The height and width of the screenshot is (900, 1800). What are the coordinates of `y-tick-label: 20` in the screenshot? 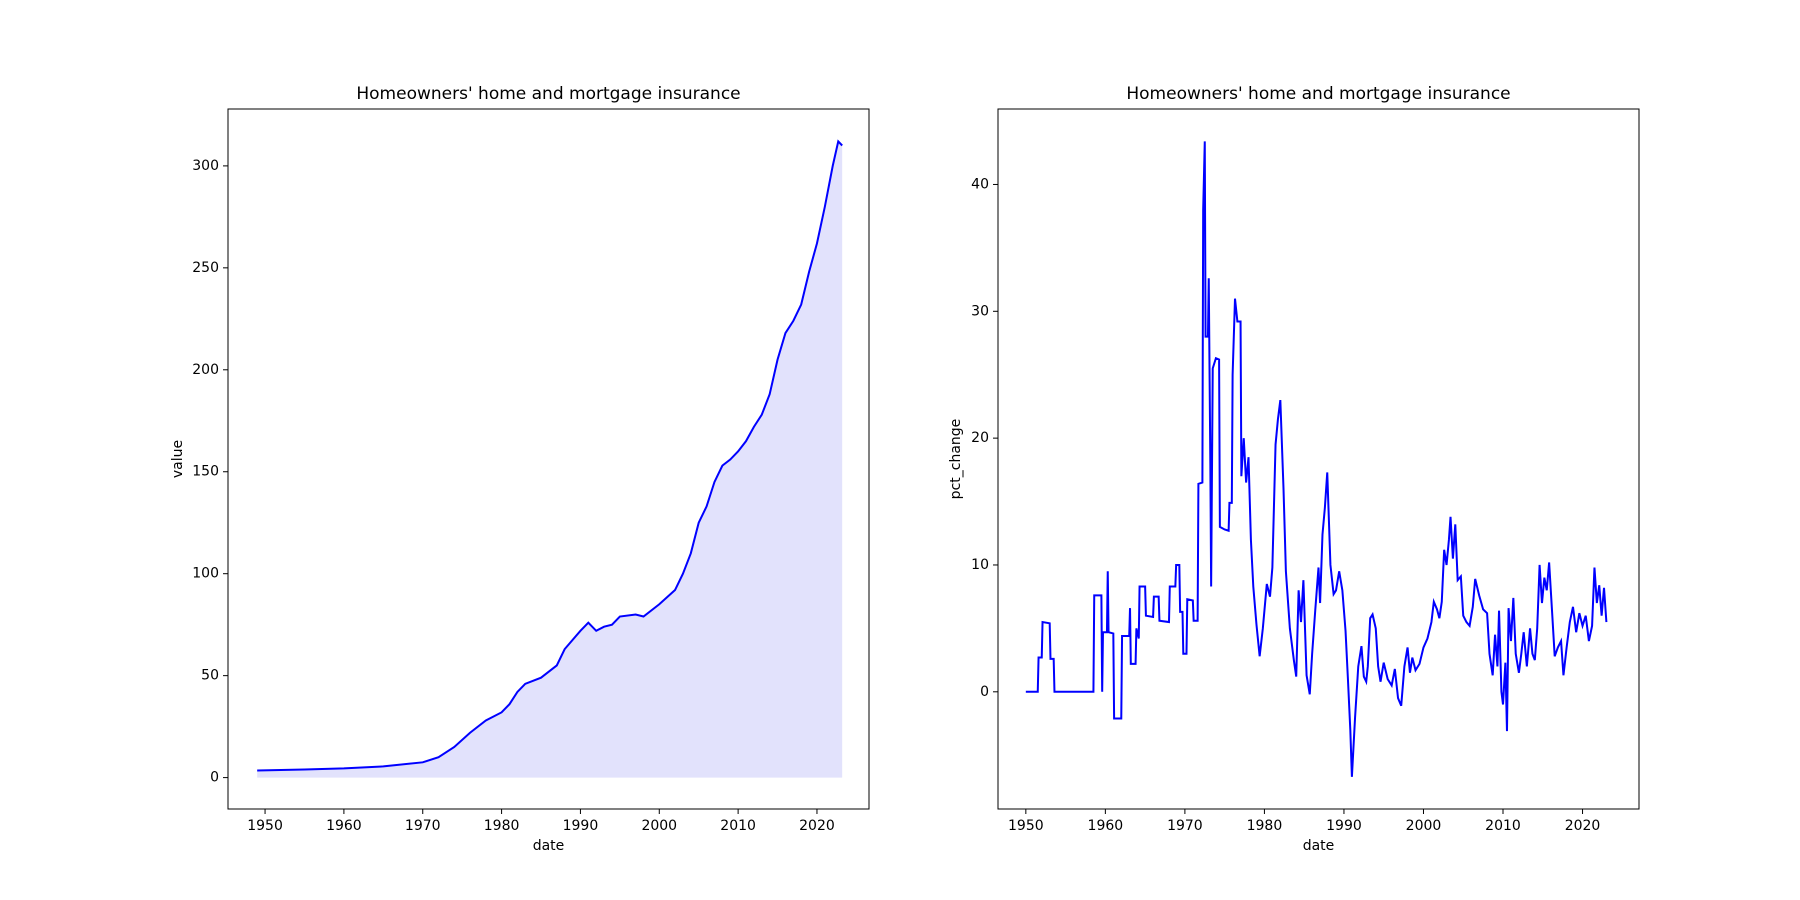 It's located at (980, 438).